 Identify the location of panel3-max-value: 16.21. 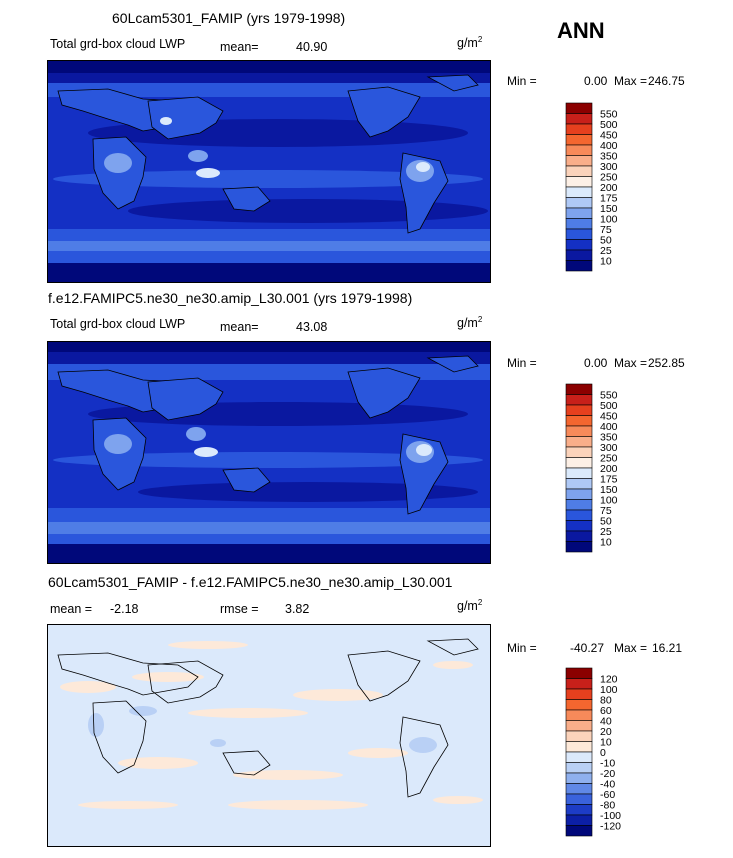
(667, 648).